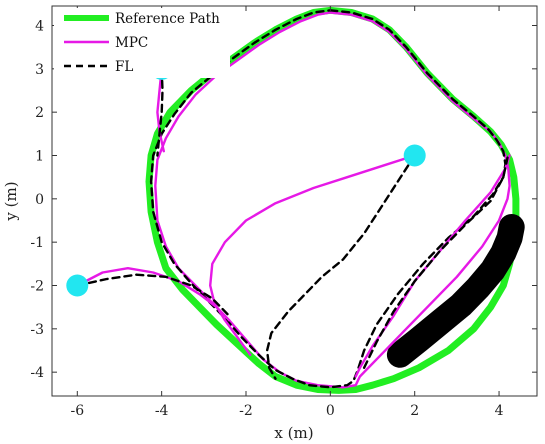  What do you see at coordinates (11, 201) in the screenshot?
I see `y-axis-label: y (m)` at bounding box center [11, 201].